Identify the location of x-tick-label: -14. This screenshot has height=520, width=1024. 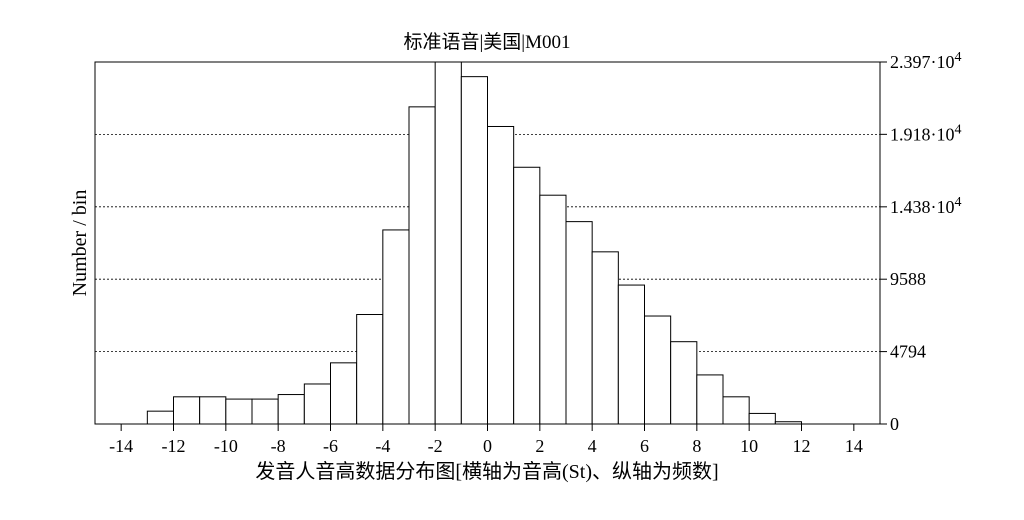
(121, 446).